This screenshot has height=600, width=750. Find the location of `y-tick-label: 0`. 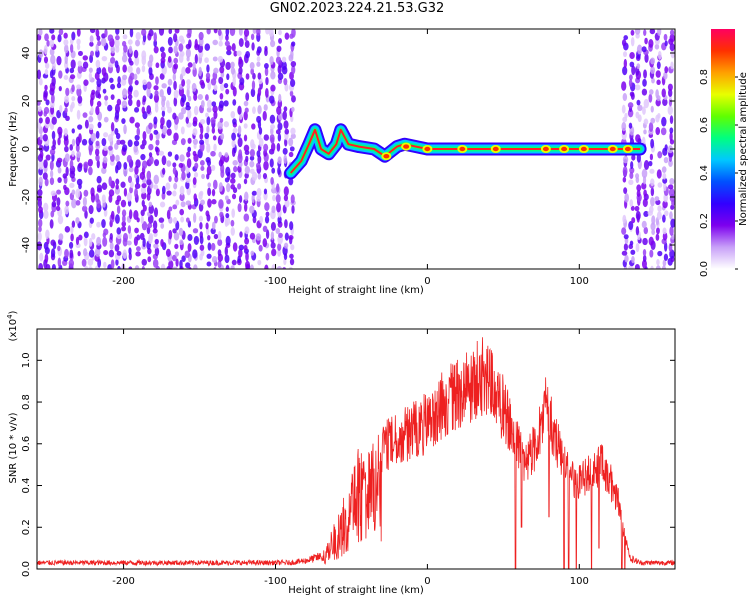

y-tick-label: 0 is located at coordinates (26, 149).